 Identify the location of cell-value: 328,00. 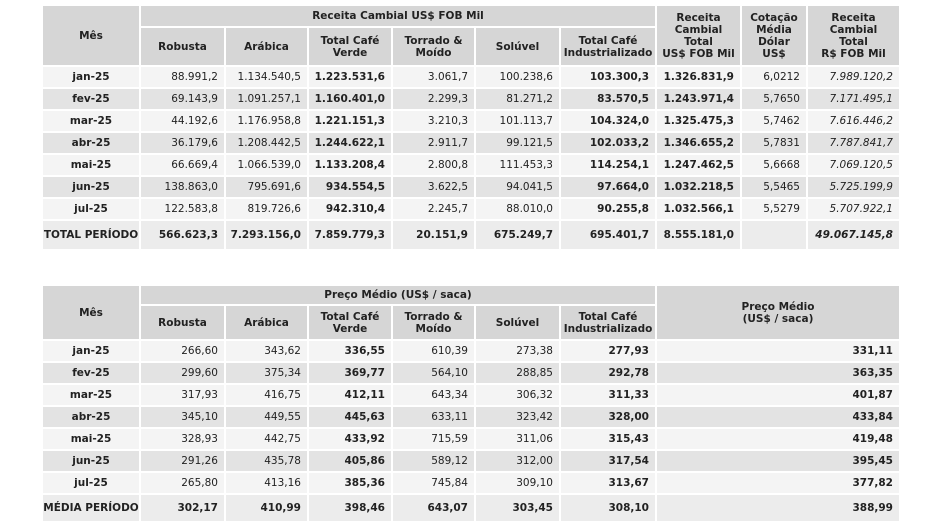
(608, 417).